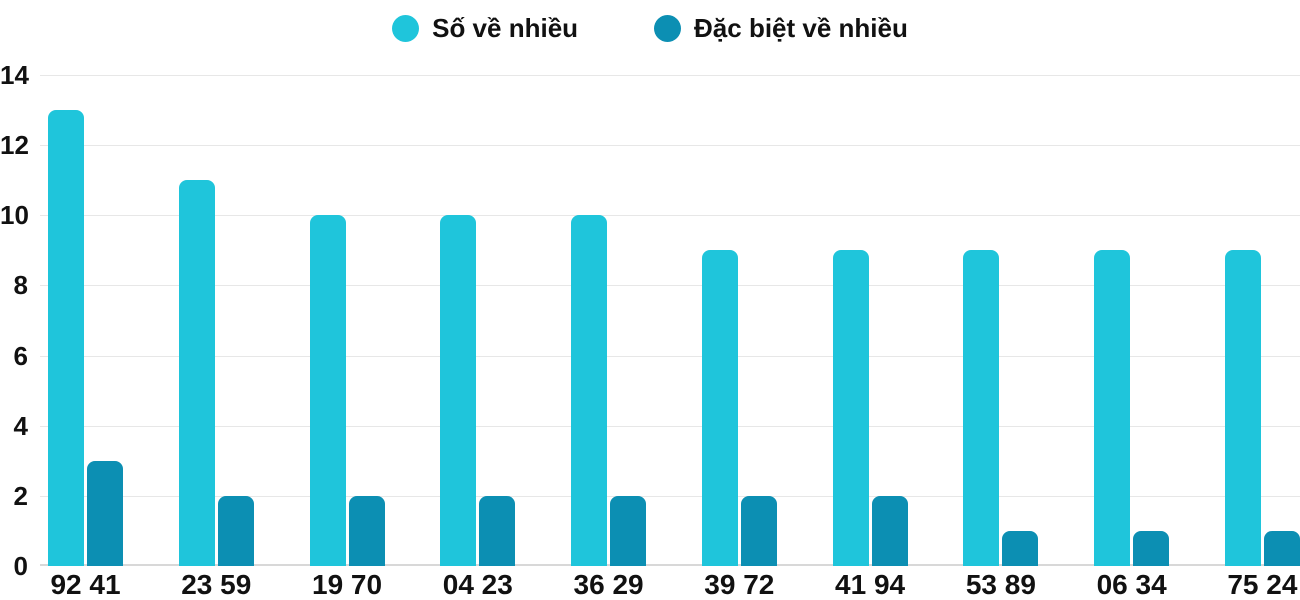  Describe the element at coordinates (85, 584) in the screenshot. I see `x-tick-label: 92 41` at that location.